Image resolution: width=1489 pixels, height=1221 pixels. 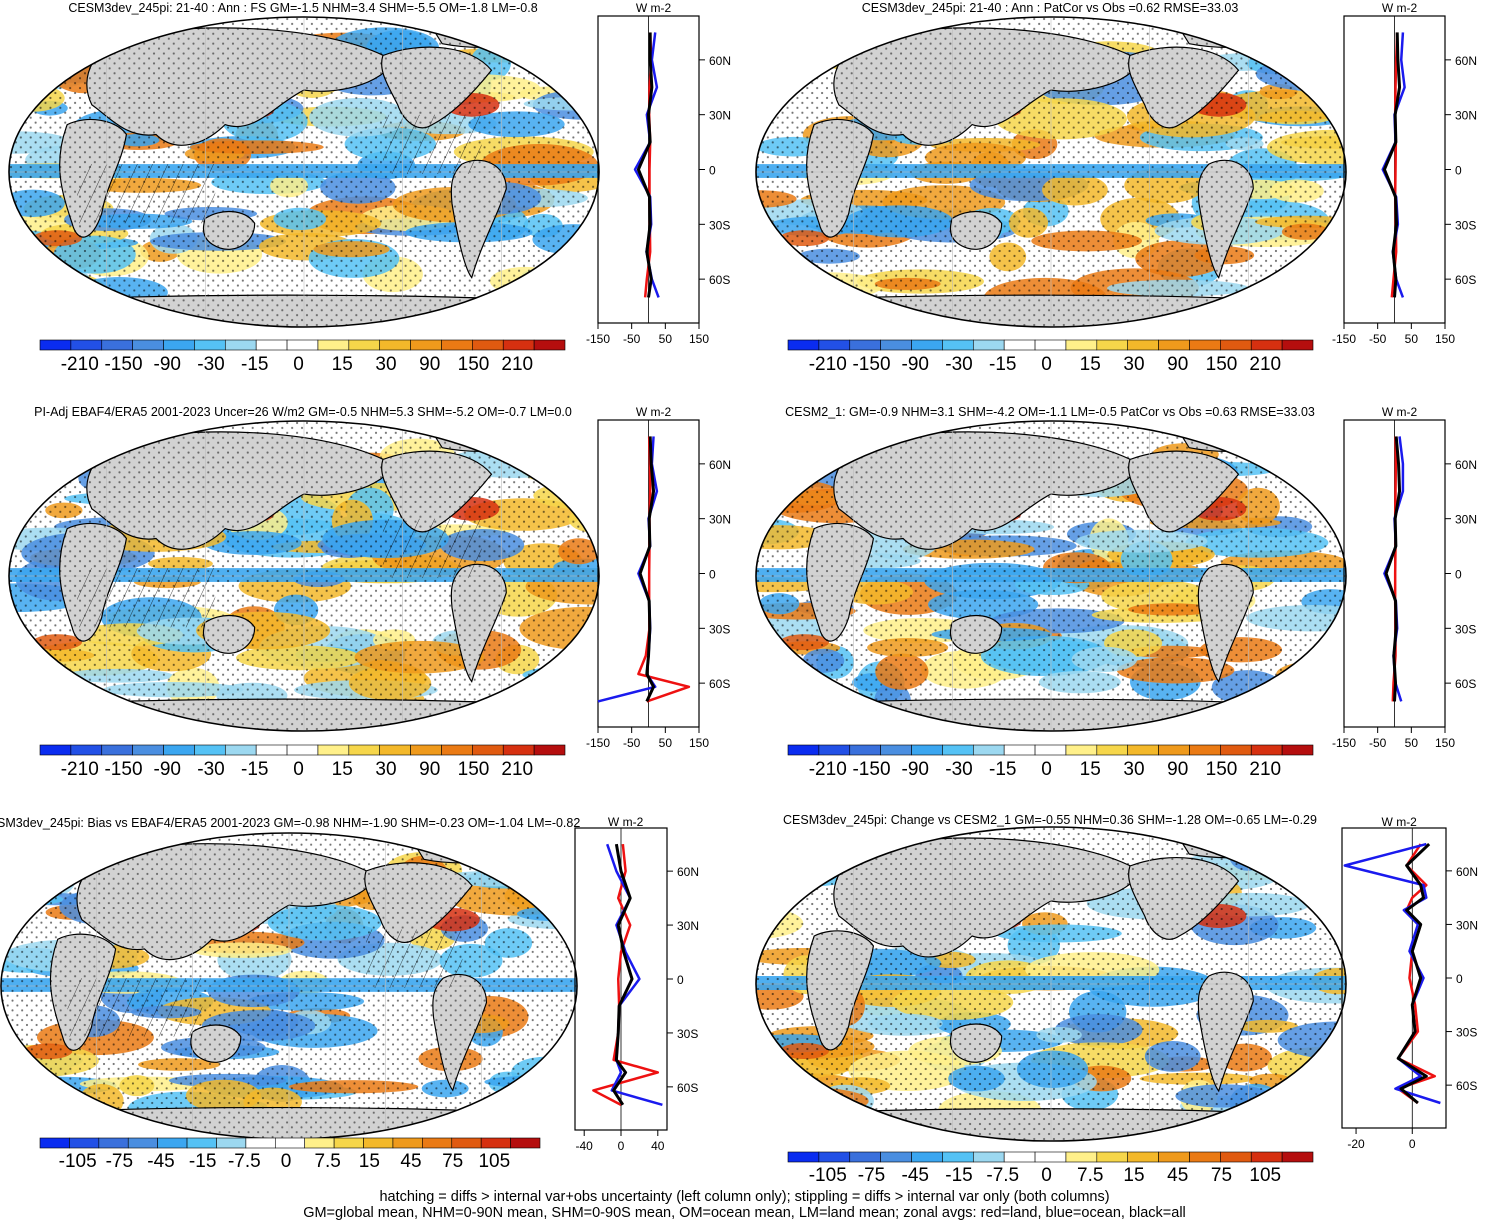 What do you see at coordinates (585, 1146) in the screenshot?
I see `x-tick-label: -40` at bounding box center [585, 1146].